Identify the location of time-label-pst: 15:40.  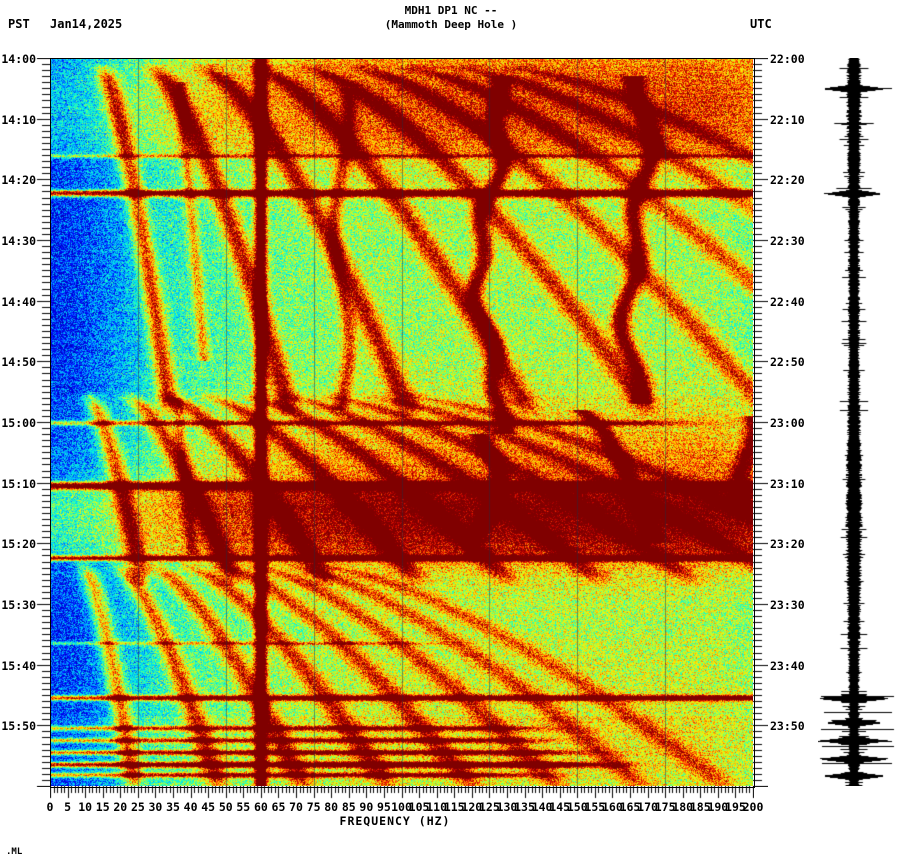
(18, 665).